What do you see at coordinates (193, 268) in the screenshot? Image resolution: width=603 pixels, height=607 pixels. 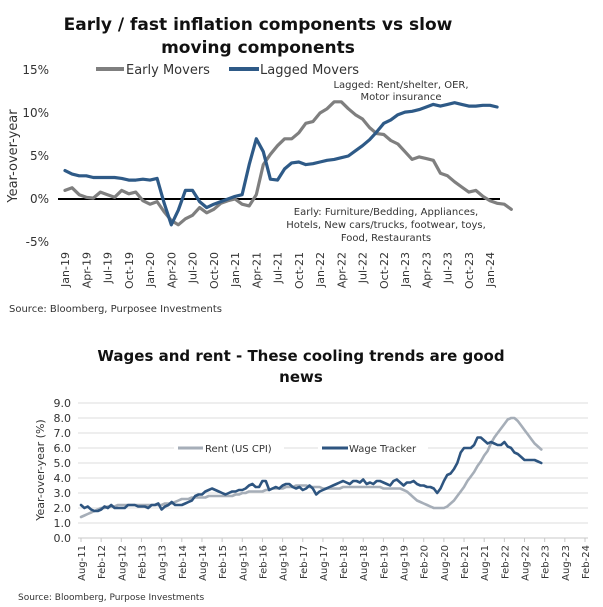 I see `chart1-xtick-label: Jul-20` at bounding box center [193, 268].